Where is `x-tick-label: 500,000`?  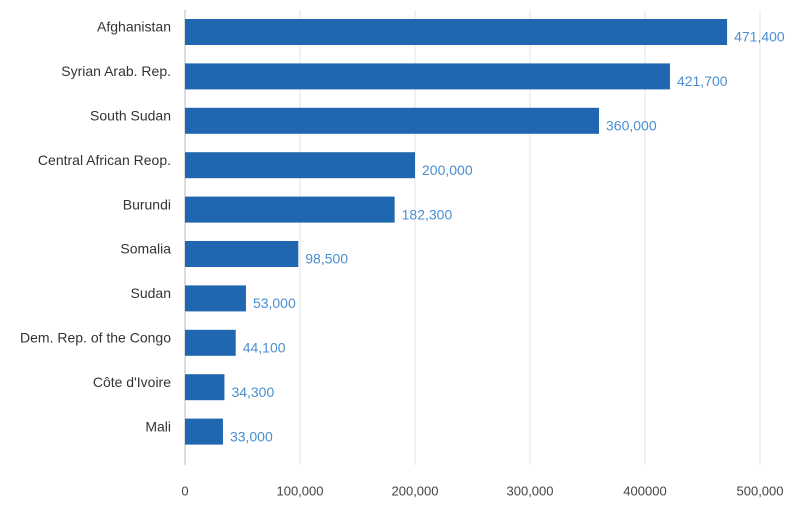
x-tick-label: 500,000 is located at coordinates (760, 490).